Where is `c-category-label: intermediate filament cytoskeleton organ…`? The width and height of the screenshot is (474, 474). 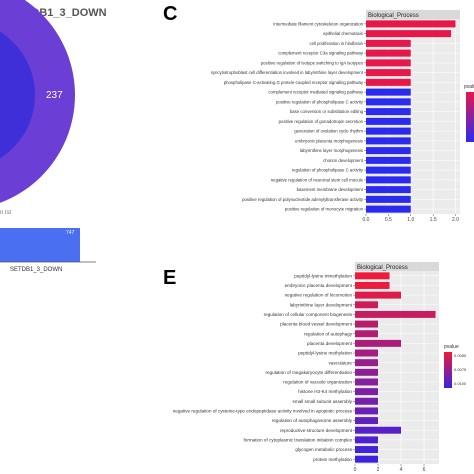
c-category-label: intermediate filament cytoskeleton organ… is located at coordinates (318, 23).